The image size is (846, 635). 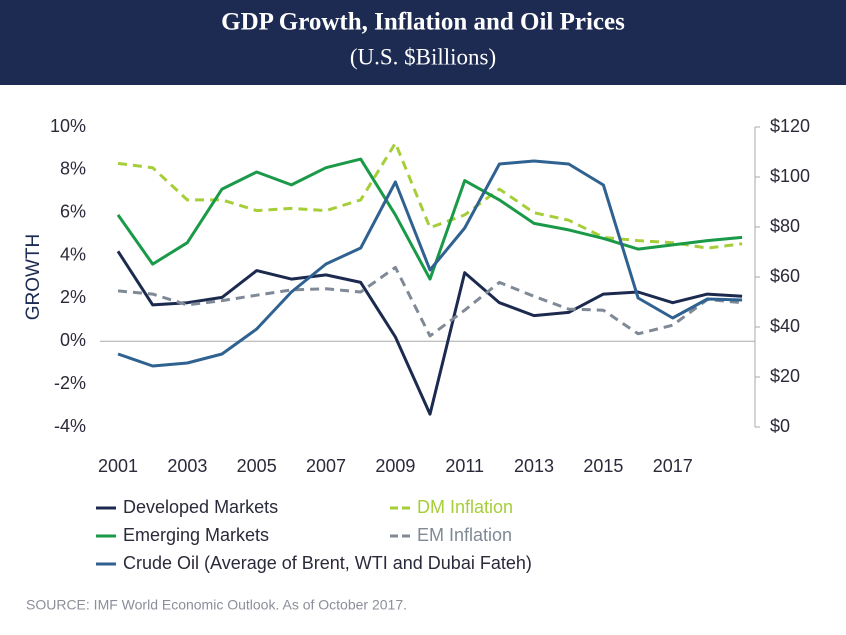 What do you see at coordinates (790, 126) in the screenshot?
I see `y2-tick-label: $120` at bounding box center [790, 126].